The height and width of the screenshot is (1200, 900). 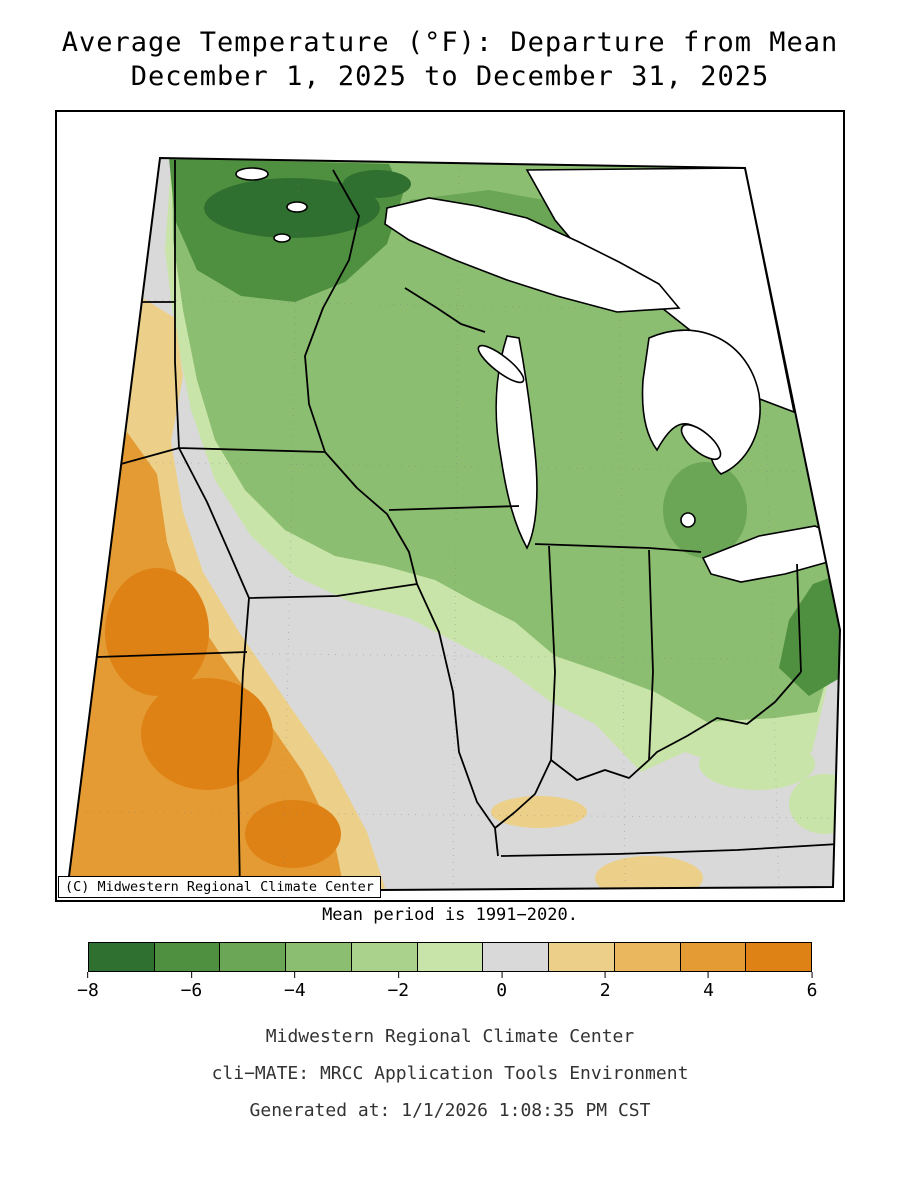 I want to click on legend-tick-4: 4, so click(x=708, y=986).